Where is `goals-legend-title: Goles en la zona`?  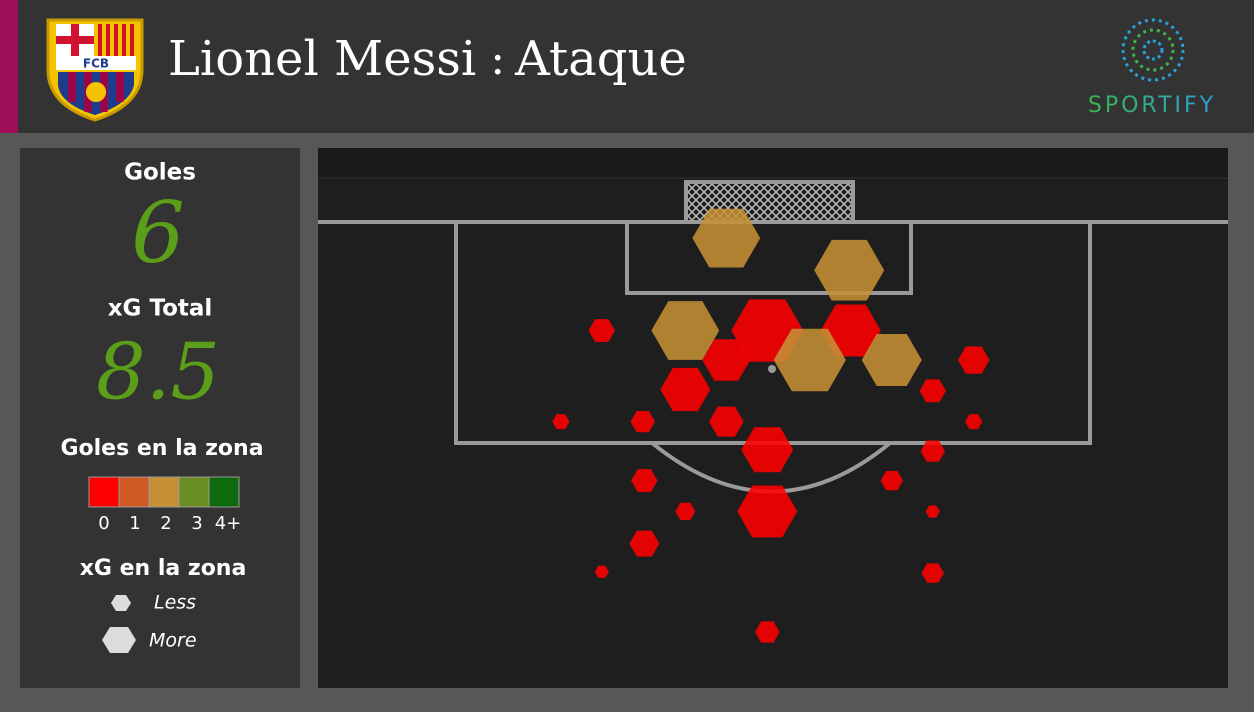
goals-legend-title: Goles en la zona is located at coordinates (161, 448).